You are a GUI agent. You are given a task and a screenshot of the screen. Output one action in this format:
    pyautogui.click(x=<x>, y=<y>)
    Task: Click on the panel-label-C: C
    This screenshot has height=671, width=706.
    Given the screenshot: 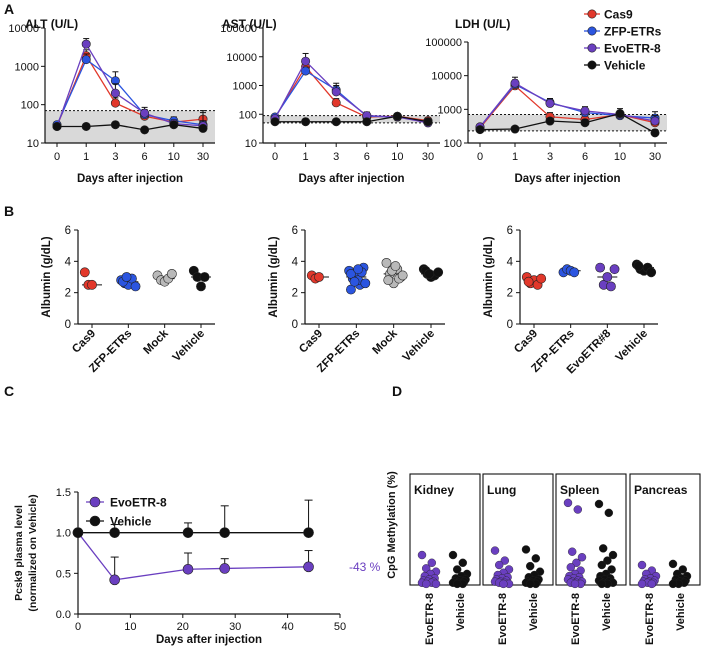 What is the action you would take?
    pyautogui.click(x=9, y=391)
    